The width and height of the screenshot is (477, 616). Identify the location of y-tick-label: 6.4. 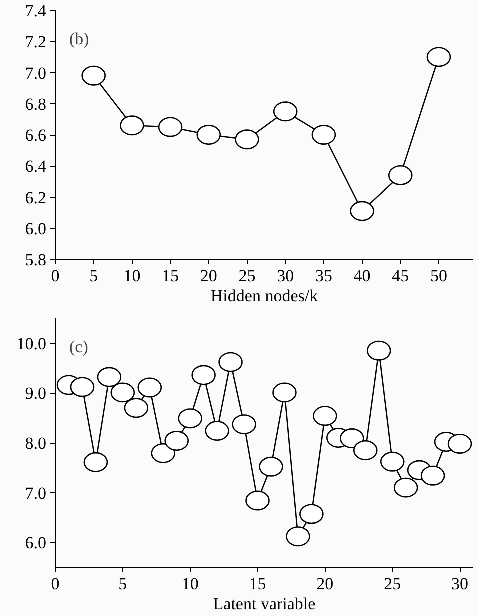
(36, 166).